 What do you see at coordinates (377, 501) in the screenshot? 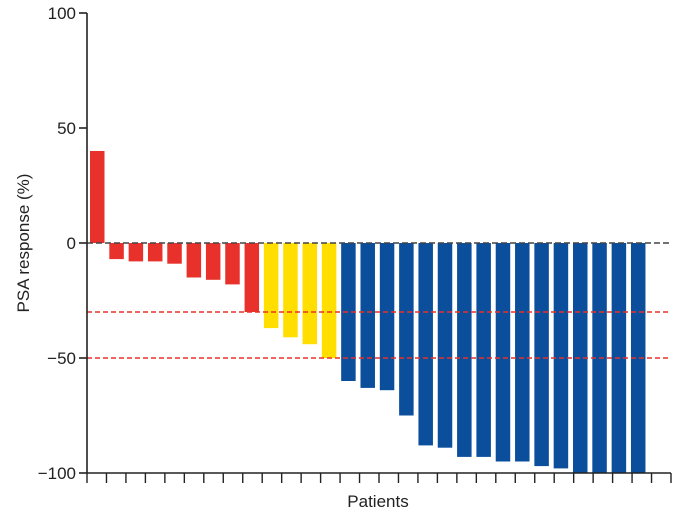
I see `x-axis-title: Patients` at bounding box center [377, 501].